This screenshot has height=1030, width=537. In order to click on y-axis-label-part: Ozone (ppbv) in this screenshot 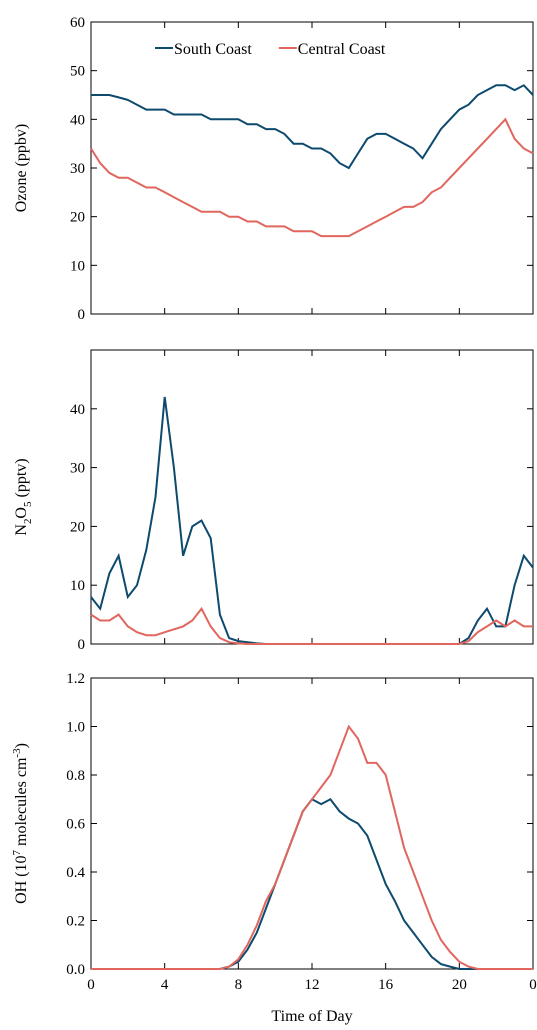, I will do `click(21, 168)`.